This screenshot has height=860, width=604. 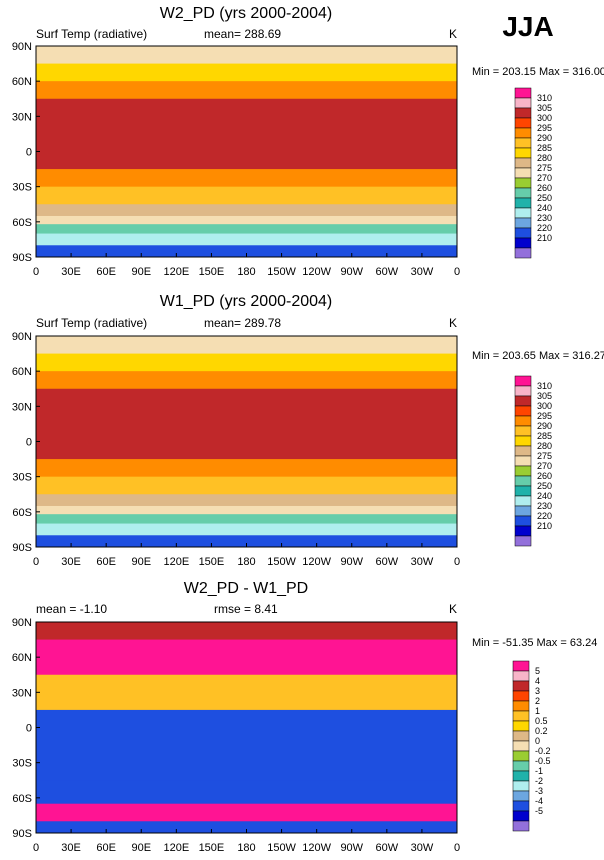 I want to click on lat-axis: 90N 60N 30N 0 30S 60S 90S, so click(x=26, y=152).